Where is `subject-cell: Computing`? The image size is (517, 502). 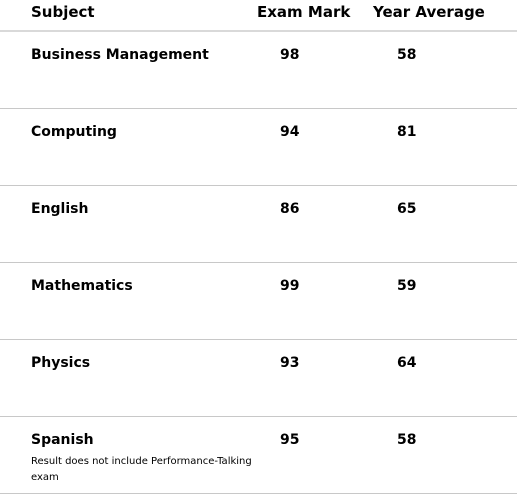 subject-cell: Computing is located at coordinates (74, 132).